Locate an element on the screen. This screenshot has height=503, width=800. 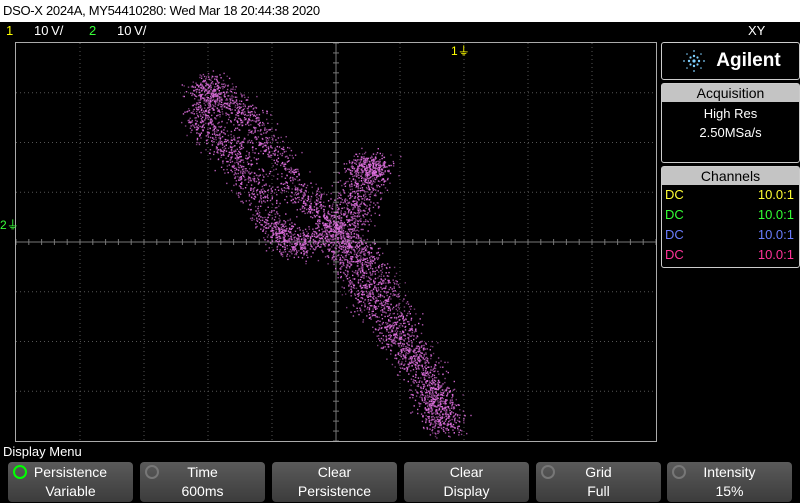
softkey-clear-persistence: Clear Persistence is located at coordinates (334, 482).